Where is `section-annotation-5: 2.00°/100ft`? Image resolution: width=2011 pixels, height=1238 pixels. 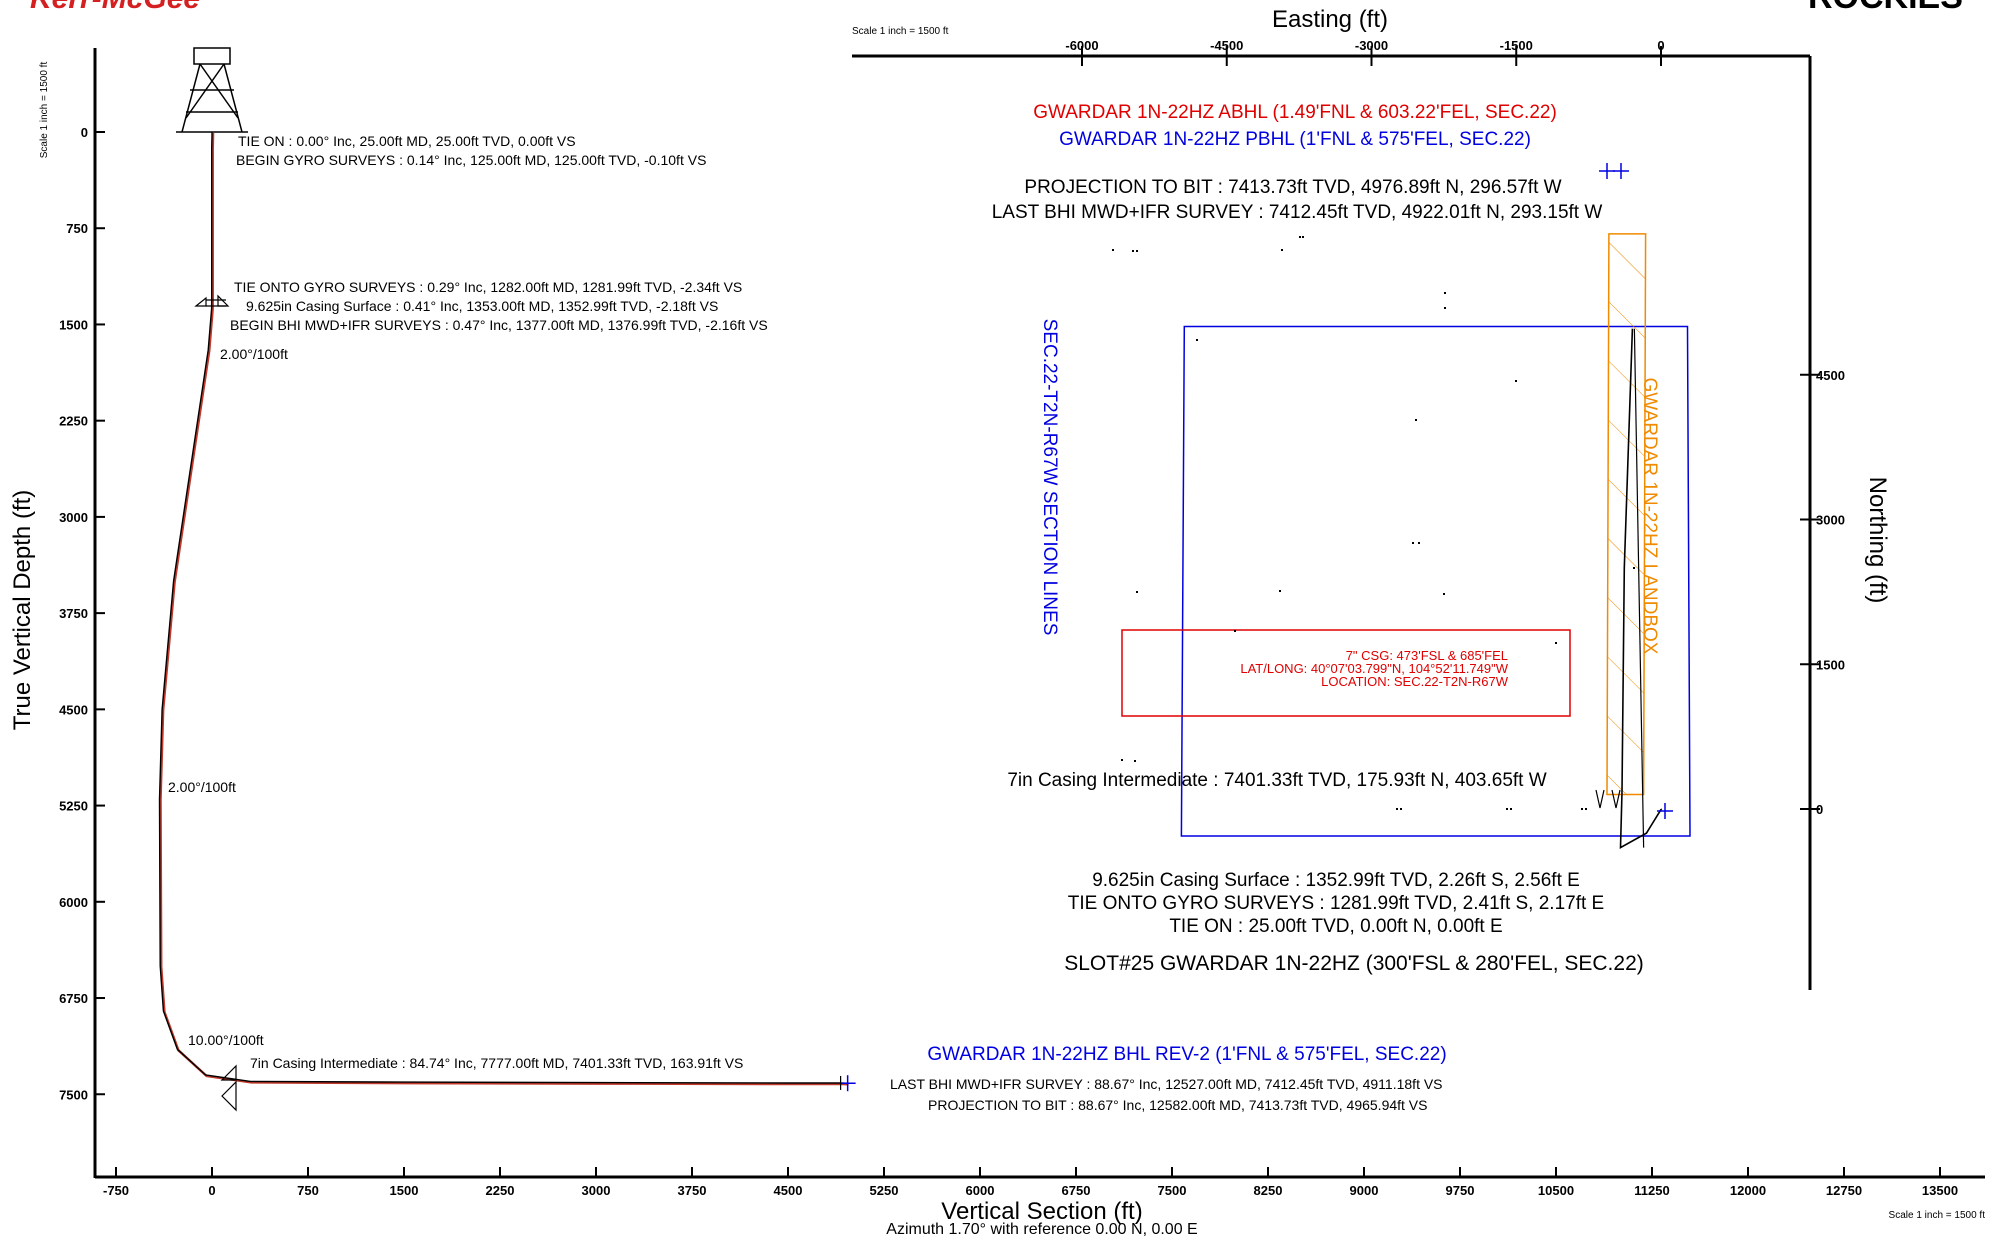 section-annotation-5: 2.00°/100ft is located at coordinates (254, 354).